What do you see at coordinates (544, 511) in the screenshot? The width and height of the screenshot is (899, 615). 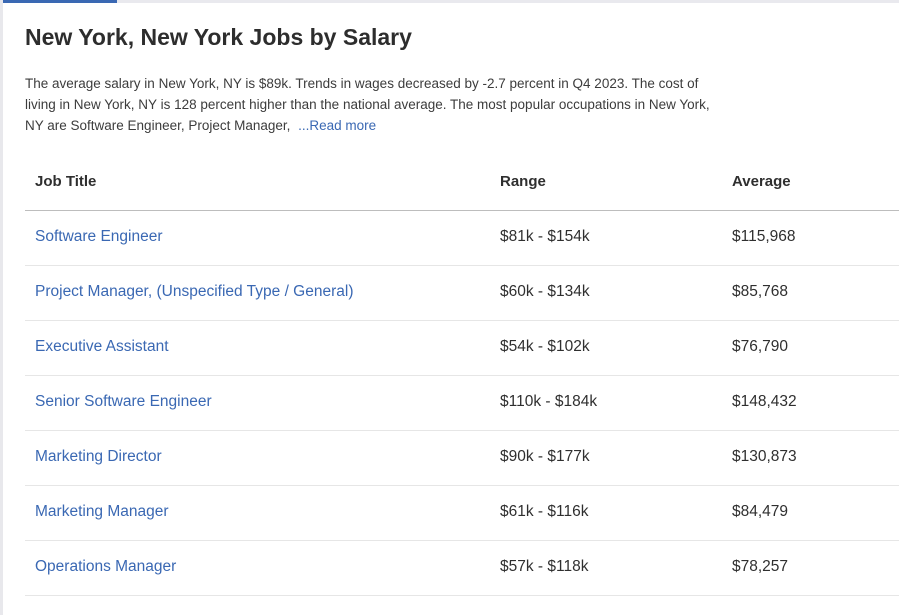 I see `salary-range: $61k - $116k` at bounding box center [544, 511].